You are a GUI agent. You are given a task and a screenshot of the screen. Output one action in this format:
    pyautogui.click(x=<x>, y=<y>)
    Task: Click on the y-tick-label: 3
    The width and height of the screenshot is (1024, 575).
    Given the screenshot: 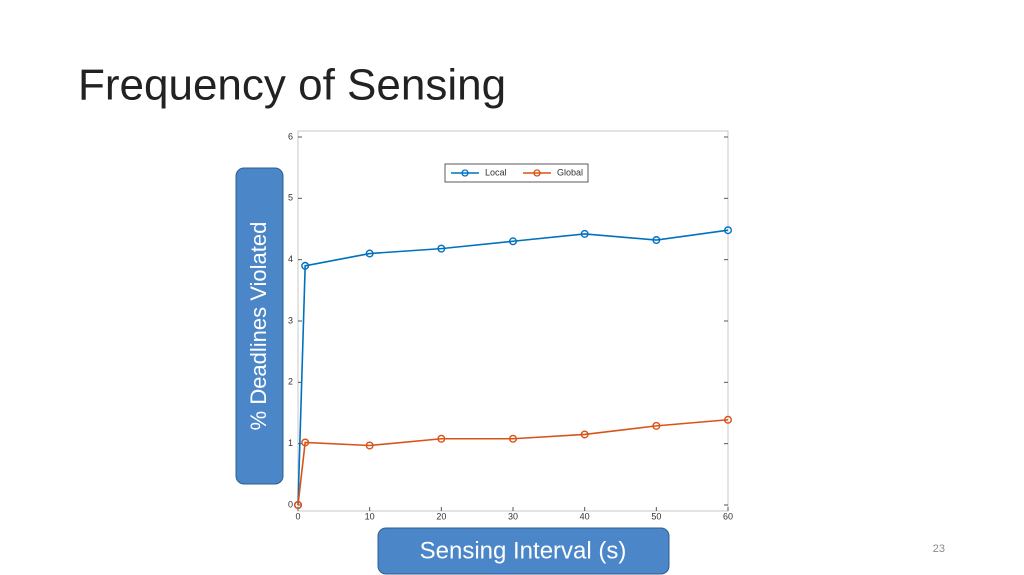 What is the action you would take?
    pyautogui.click(x=290, y=320)
    